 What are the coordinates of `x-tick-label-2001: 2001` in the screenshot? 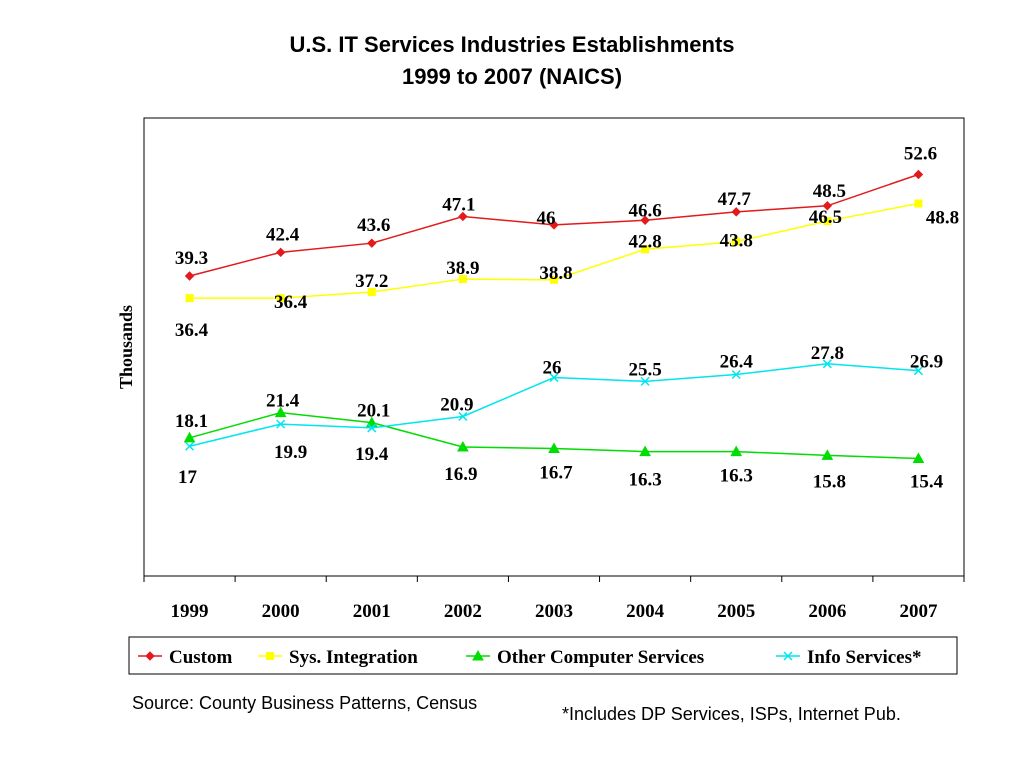 It's located at (372, 611).